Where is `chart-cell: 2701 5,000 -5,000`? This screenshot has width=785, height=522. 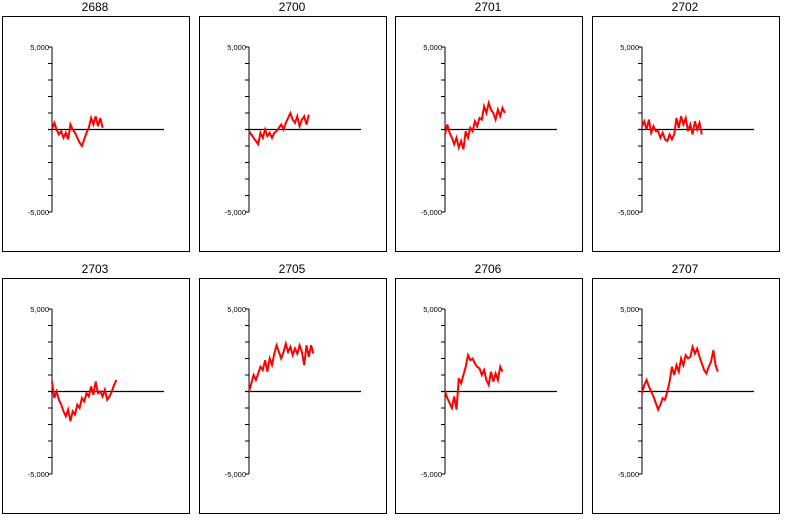
chart-cell: 2701 5,000 -5,000 is located at coordinates (488, 130).